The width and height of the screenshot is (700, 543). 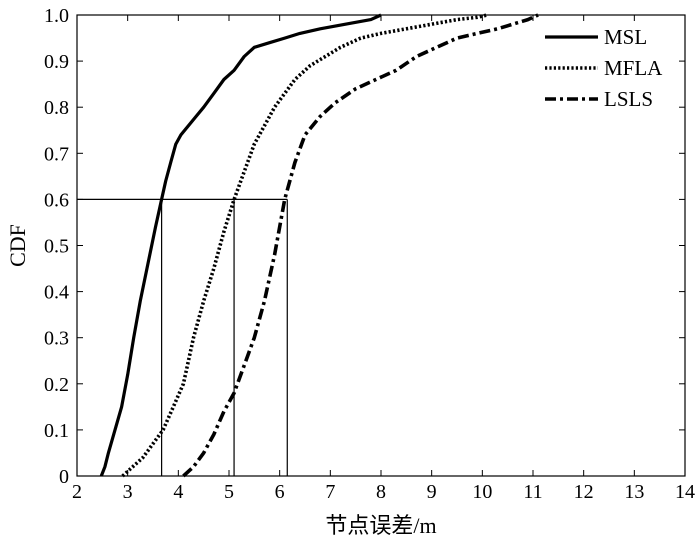 I want to click on y-tick-label: 0, so click(x=64, y=477).